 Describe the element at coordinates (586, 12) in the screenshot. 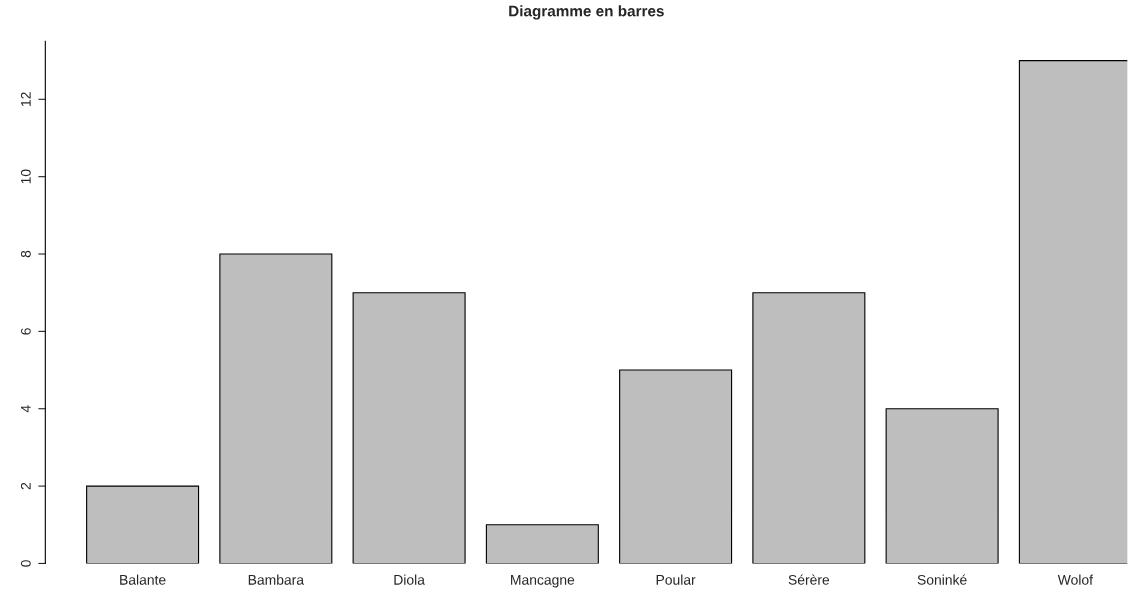

I see `chart-title: Diagramme en barres` at that location.